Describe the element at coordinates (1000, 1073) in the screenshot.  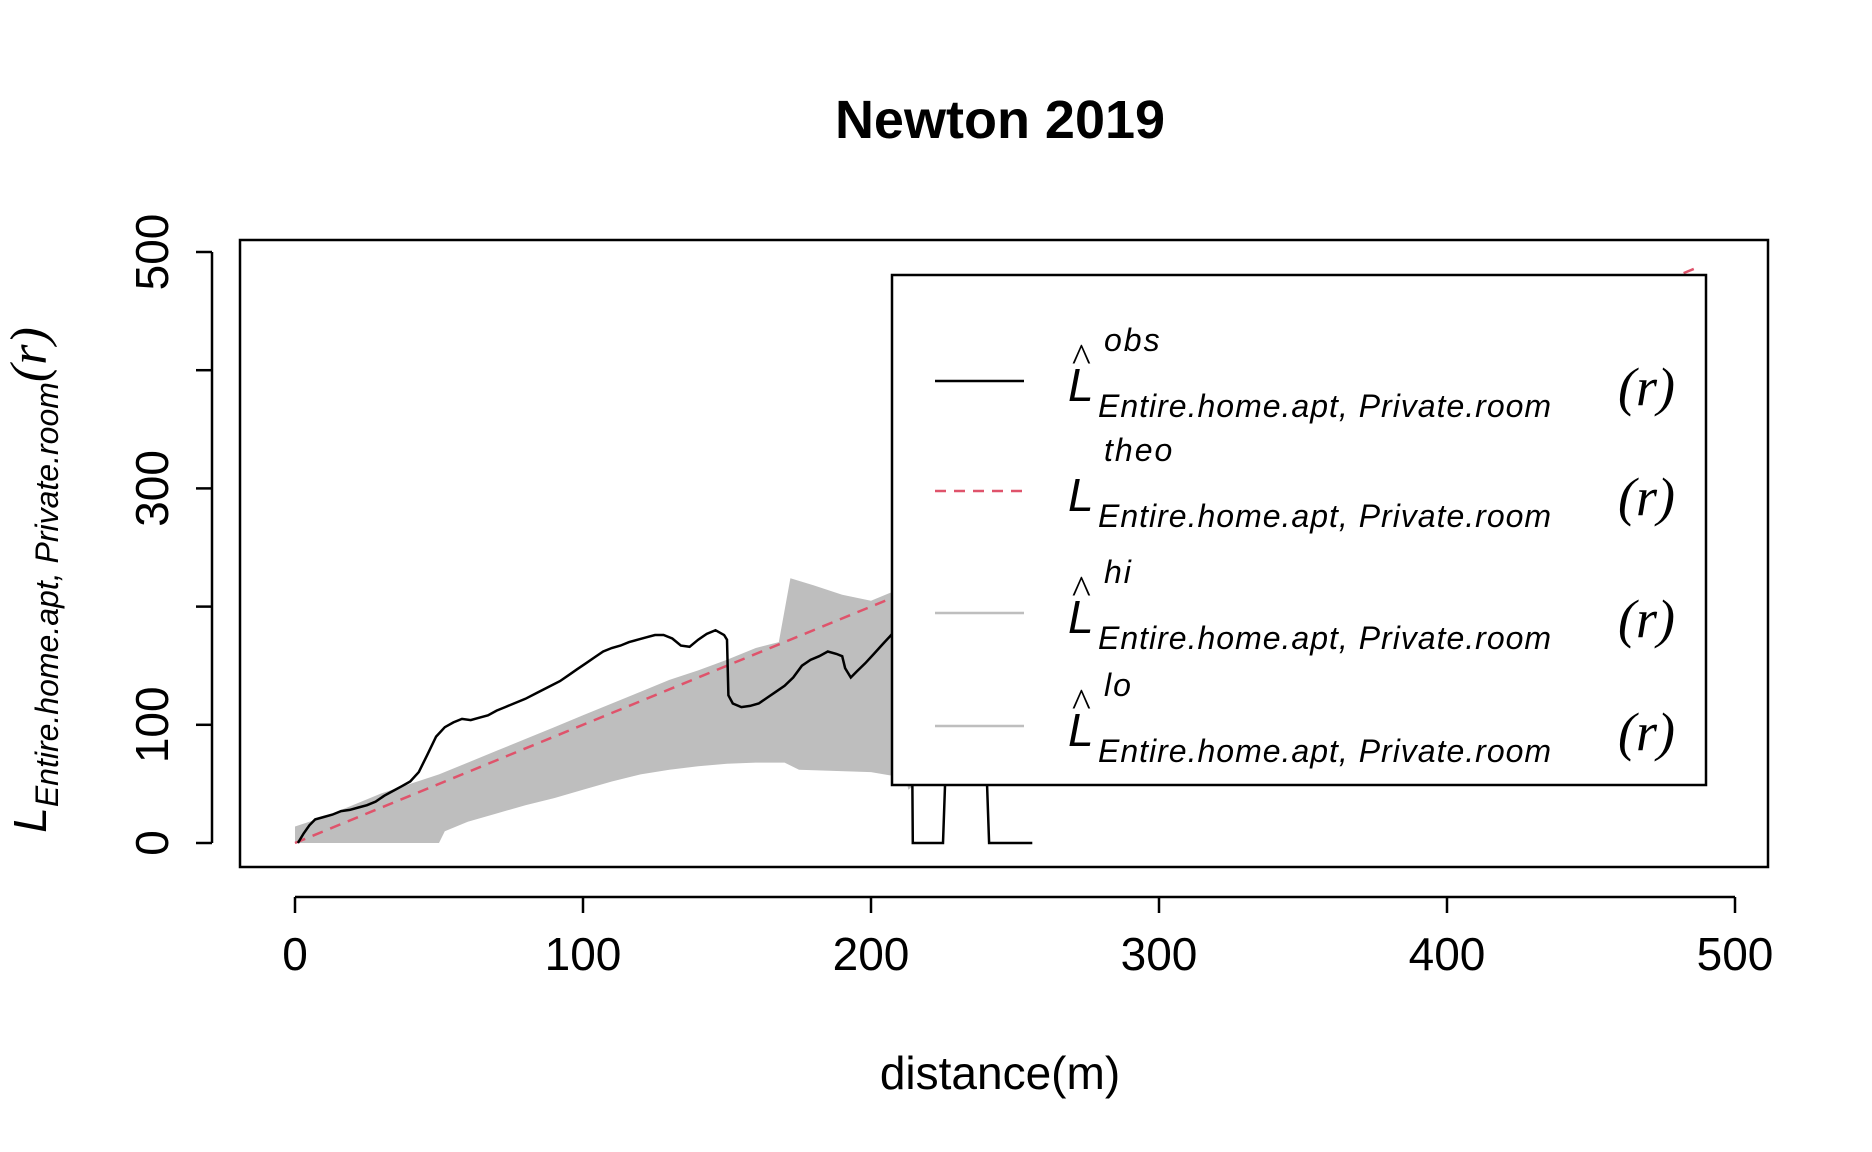
I see `x-axis-label: distance(m)` at that location.